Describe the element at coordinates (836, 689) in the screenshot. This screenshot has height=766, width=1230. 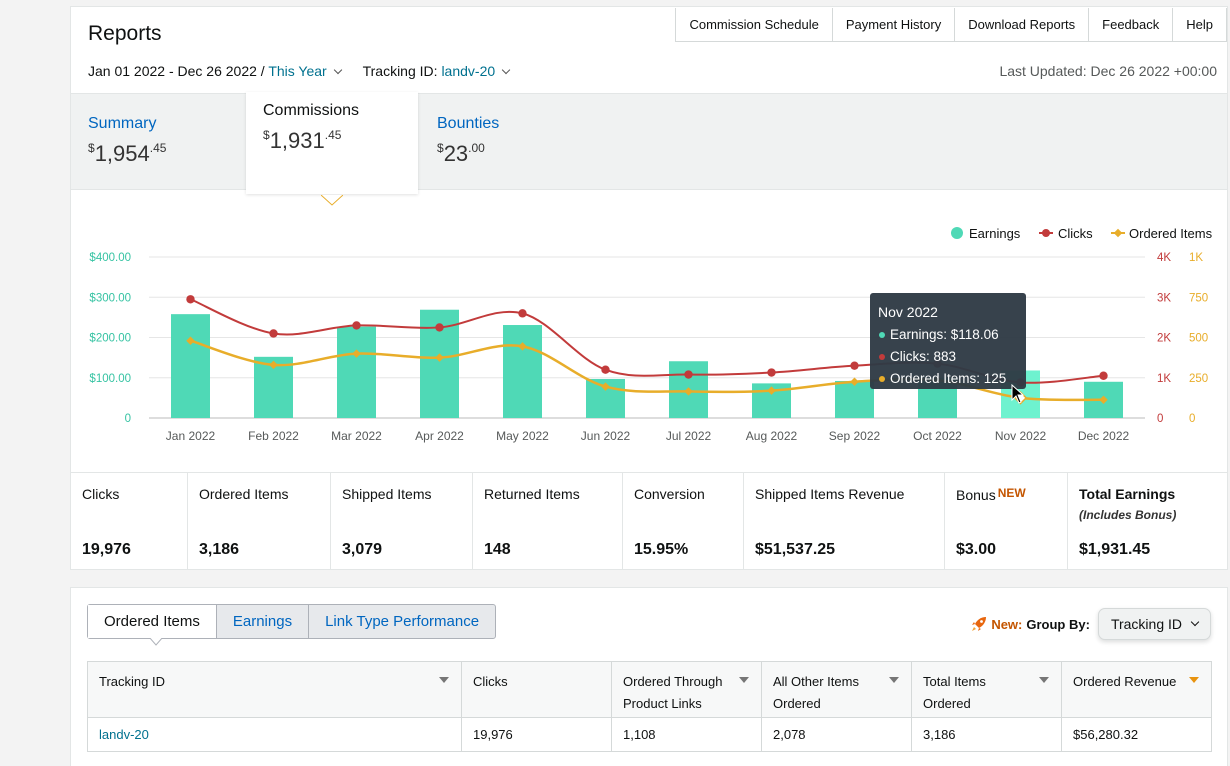
I see `column-header: All Other Items Ordered` at that location.